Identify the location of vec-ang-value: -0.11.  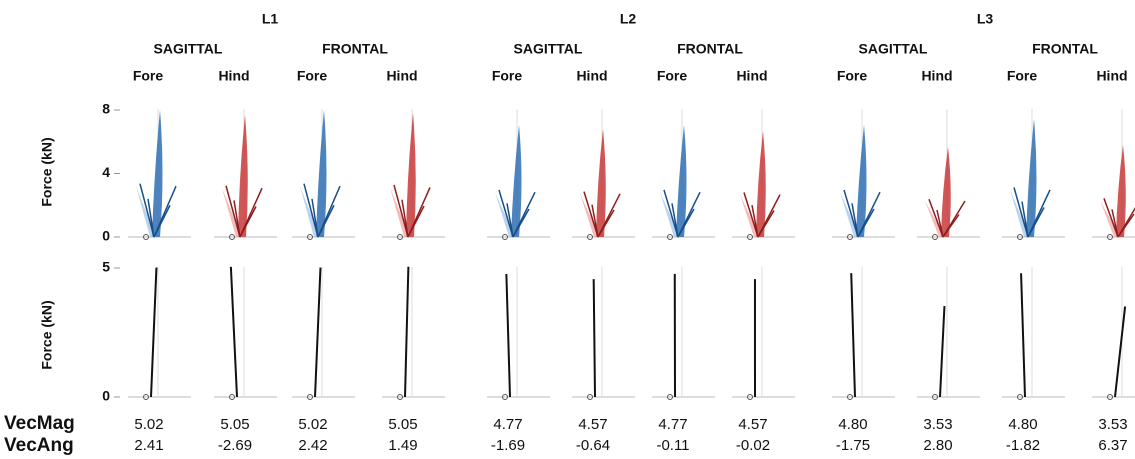
(672, 445).